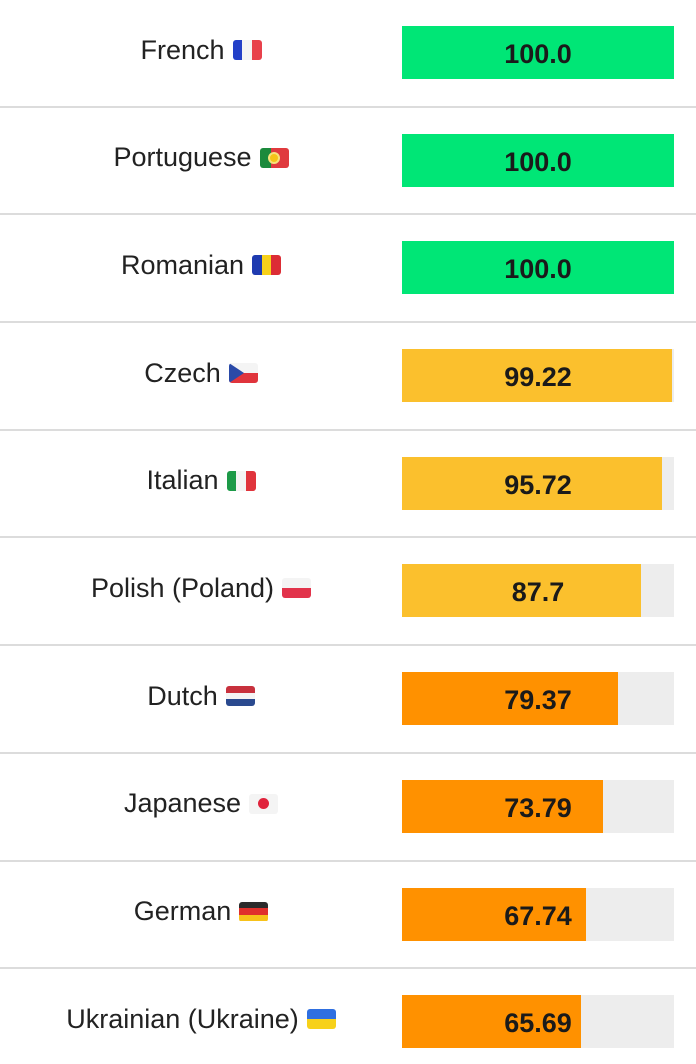 The height and width of the screenshot is (1064, 696). What do you see at coordinates (182, 1018) in the screenshot?
I see `language-name: Ukrainian (Ukraine)` at bounding box center [182, 1018].